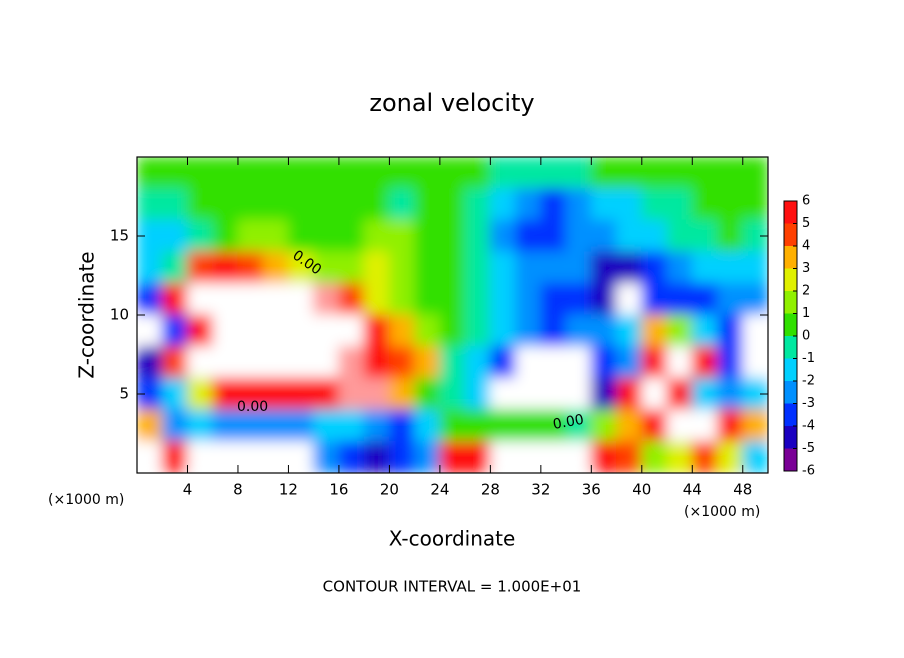 Image resolution: width=904 pixels, height=658 pixels. What do you see at coordinates (806, 313) in the screenshot?
I see `colorbar-tick-label: 1` at bounding box center [806, 313].